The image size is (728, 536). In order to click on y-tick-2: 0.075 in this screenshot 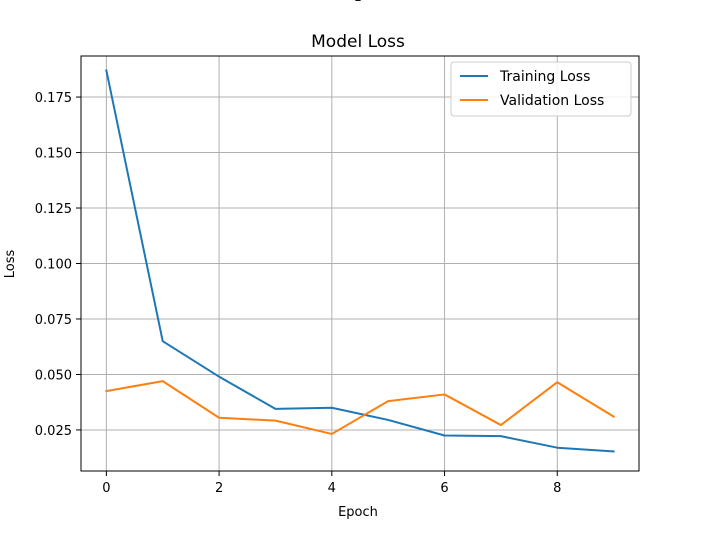, I will do `click(58, 320)`.